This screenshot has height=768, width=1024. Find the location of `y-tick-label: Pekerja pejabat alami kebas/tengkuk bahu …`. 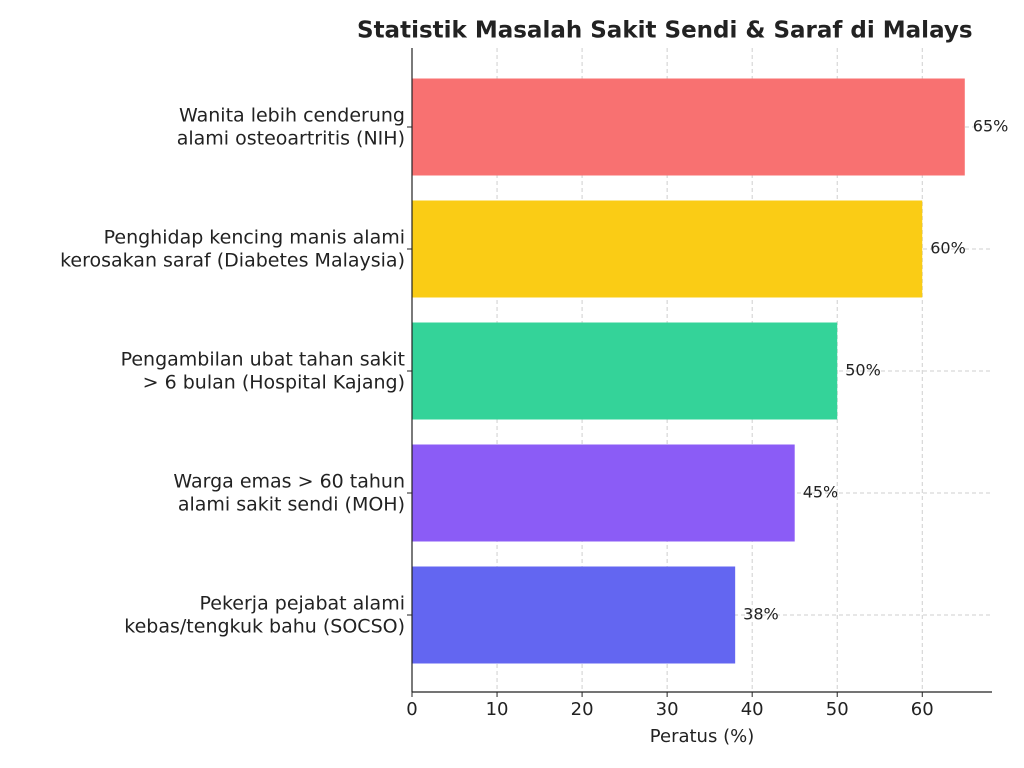

y-tick-label: Pekerja pejabat alami kebas/tengkuk bahu … is located at coordinates (264, 614).